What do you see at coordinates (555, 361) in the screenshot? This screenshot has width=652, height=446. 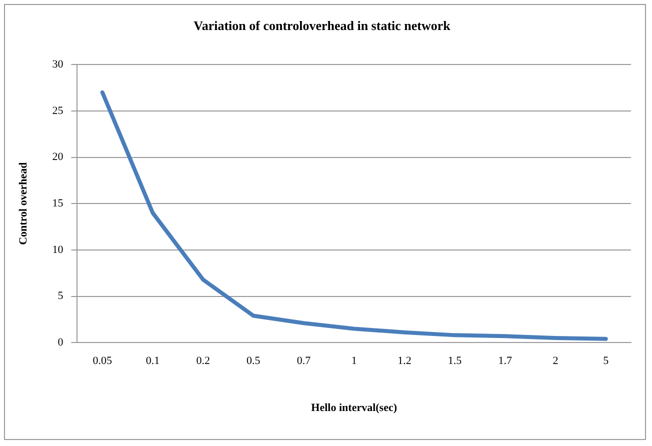 I see `x-tick-label: 2` at bounding box center [555, 361].